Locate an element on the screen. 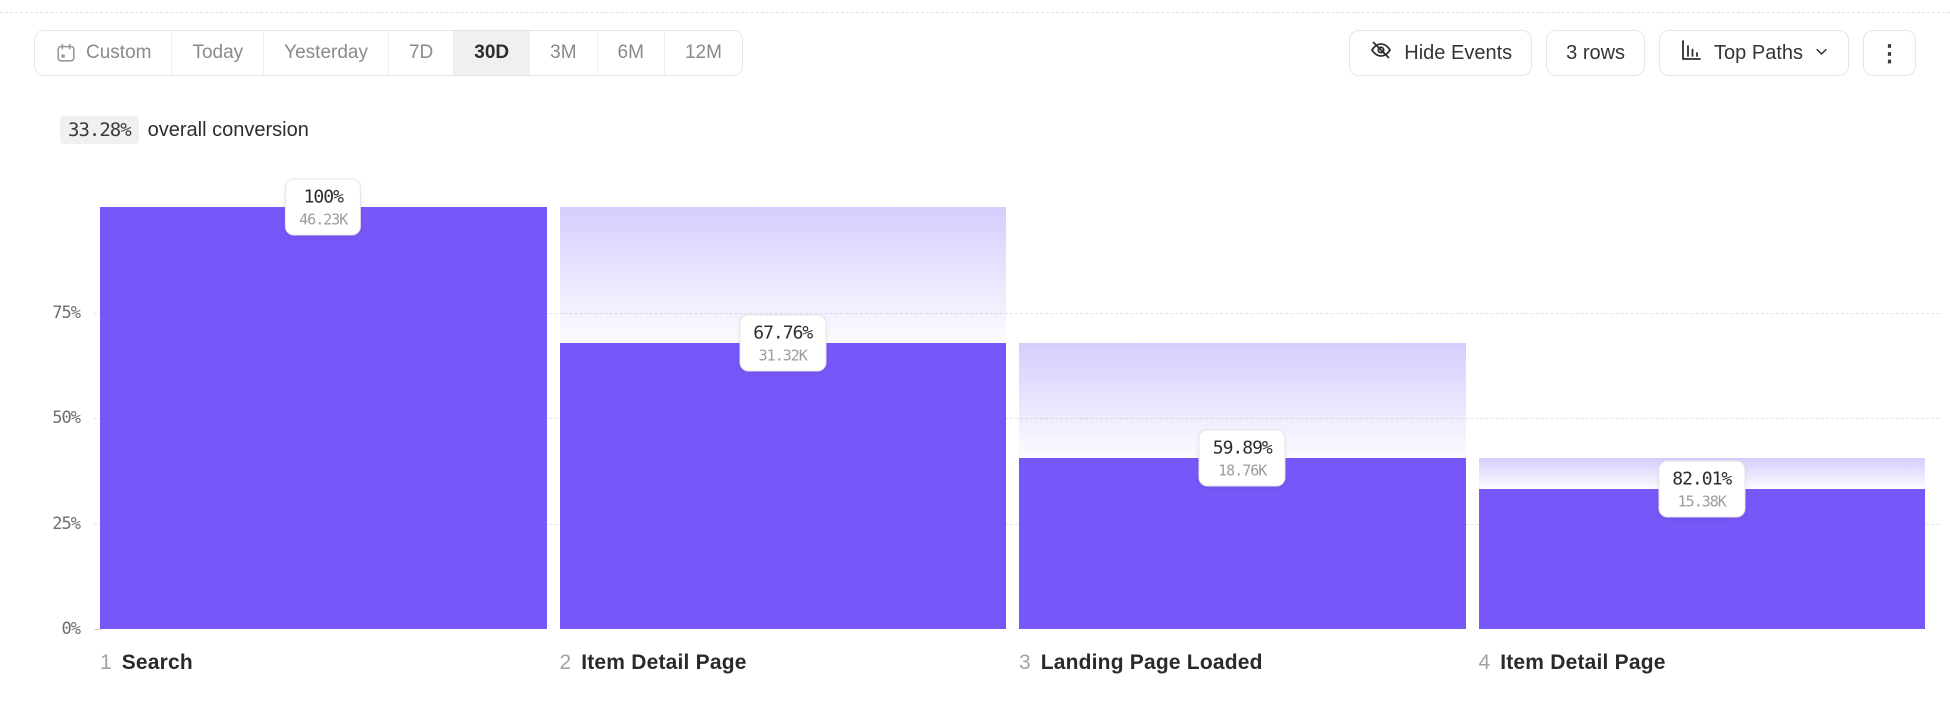  conversion-badge: 33.28% is located at coordinates (99, 130).